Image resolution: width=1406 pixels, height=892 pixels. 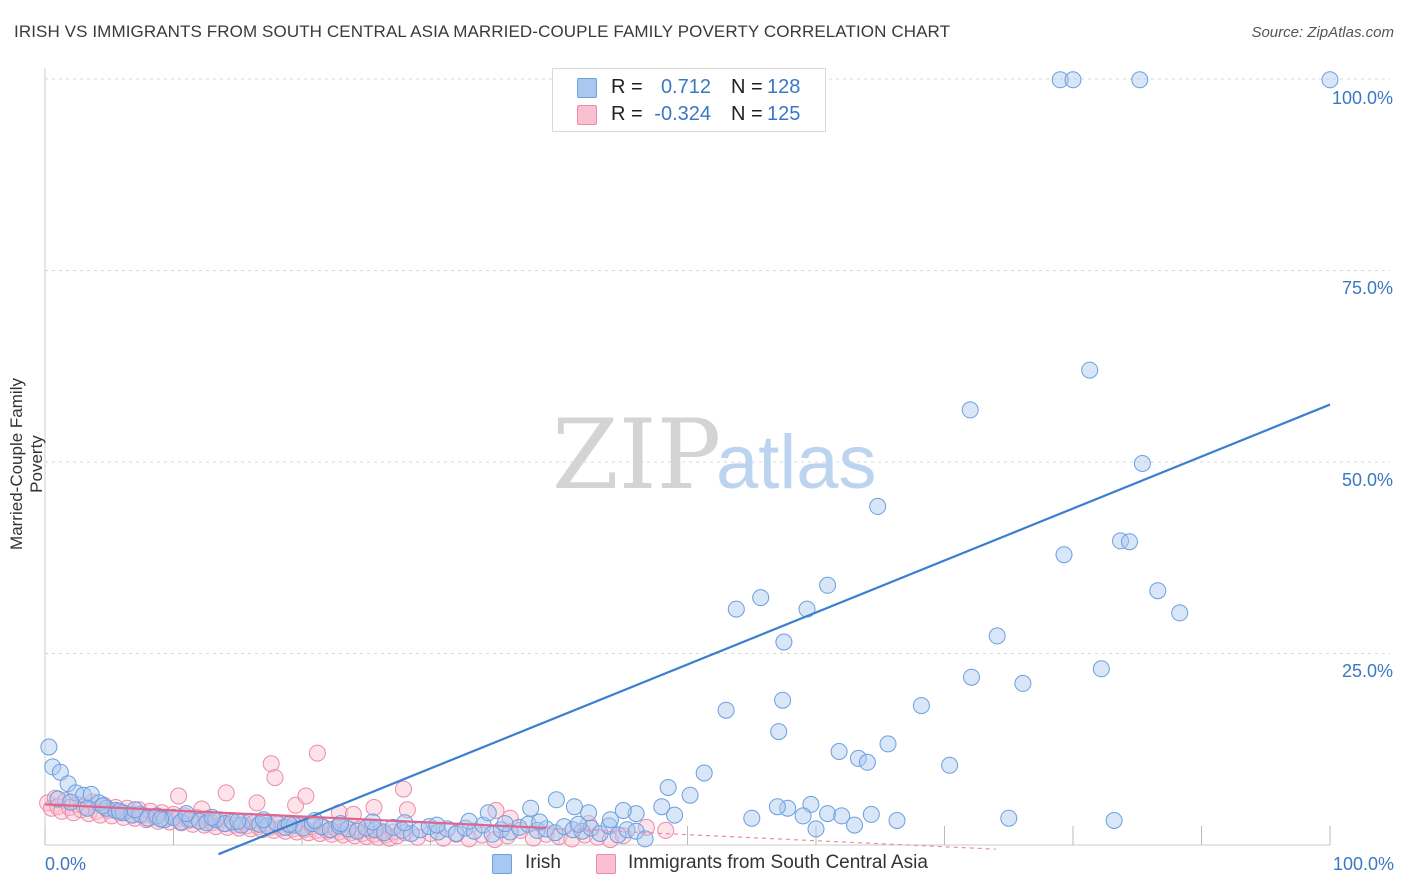 What do you see at coordinates (771, 838) in the screenshot?
I see `trend-line-immigrants-extension` at bounding box center [771, 838].